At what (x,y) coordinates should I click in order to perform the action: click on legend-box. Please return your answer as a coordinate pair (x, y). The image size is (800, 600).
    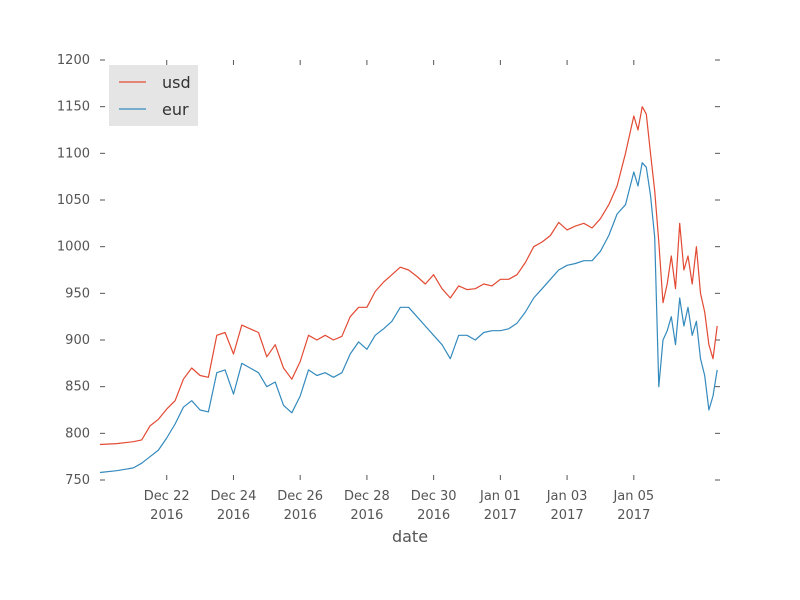
    Looking at the image, I should click on (153, 95).